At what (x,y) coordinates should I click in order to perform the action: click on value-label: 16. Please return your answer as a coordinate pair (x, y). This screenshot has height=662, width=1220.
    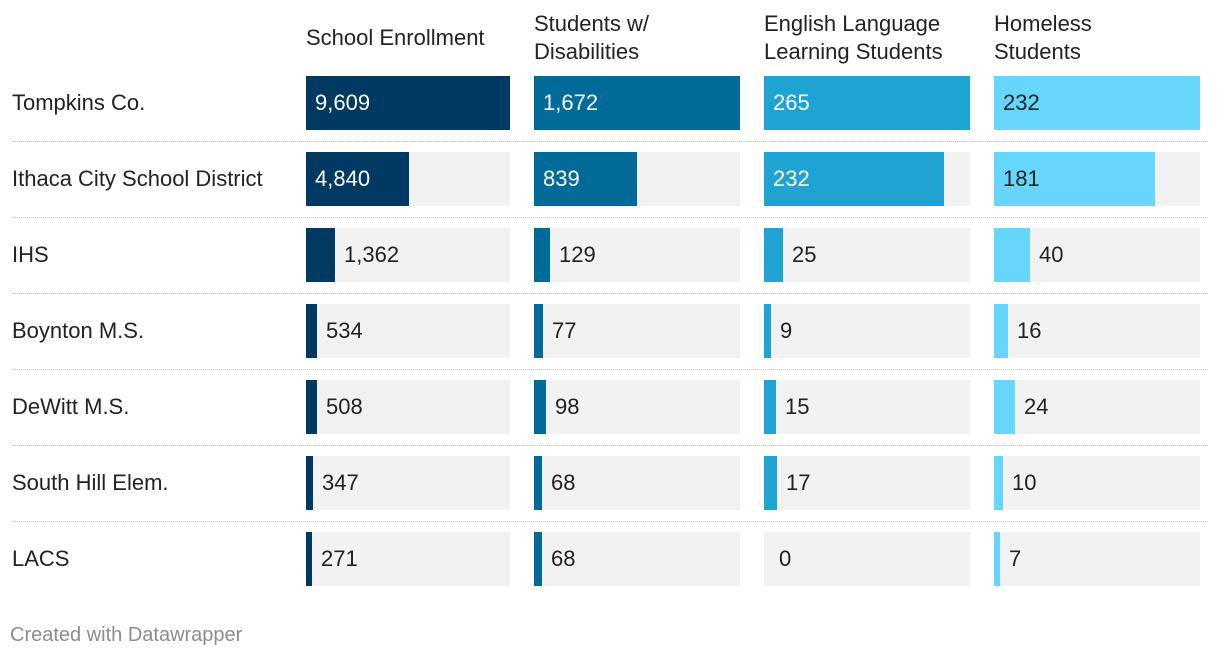
    Looking at the image, I should click on (1029, 330).